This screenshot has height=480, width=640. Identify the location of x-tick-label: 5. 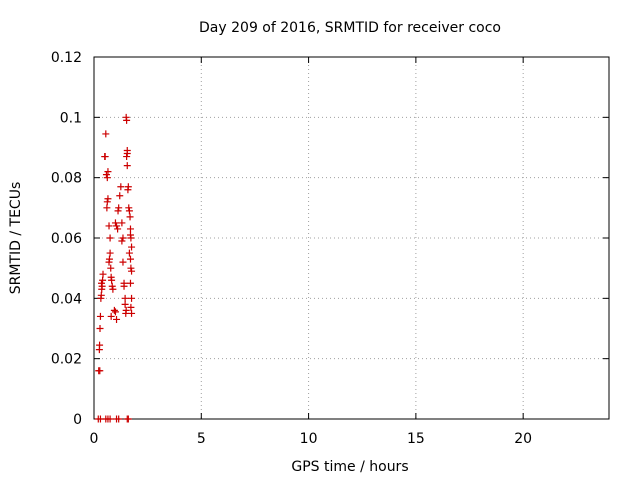
(201, 439).